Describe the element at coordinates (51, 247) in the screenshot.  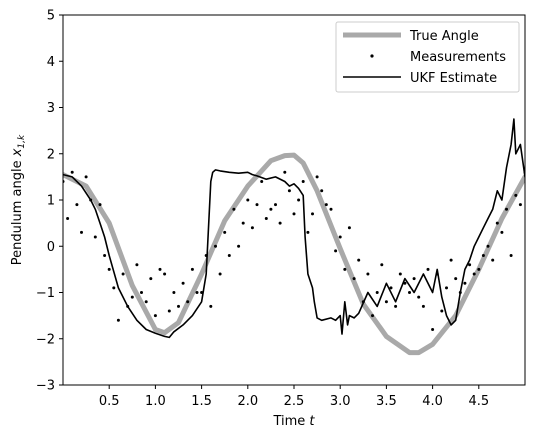
I see `y-tick-label: 0` at that location.